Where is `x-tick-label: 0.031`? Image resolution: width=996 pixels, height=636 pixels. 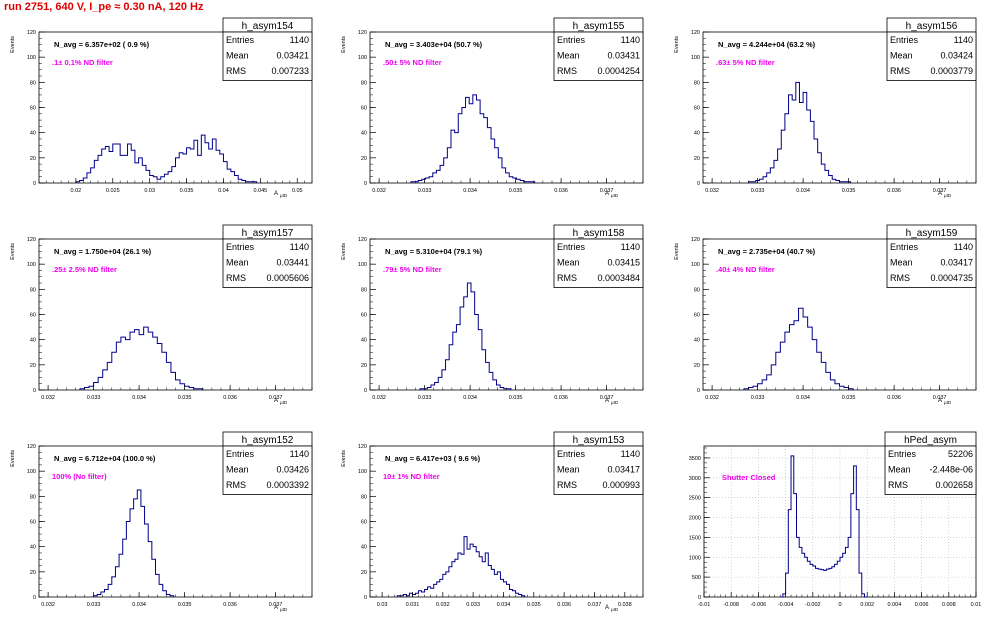
x-tick-label: 0.031 is located at coordinates (413, 605).